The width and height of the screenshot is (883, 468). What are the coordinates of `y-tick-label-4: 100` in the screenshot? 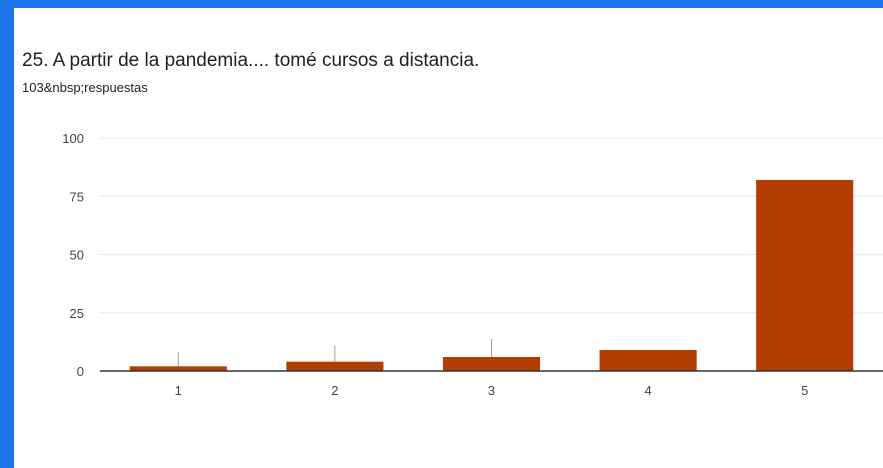 It's located at (73, 138).